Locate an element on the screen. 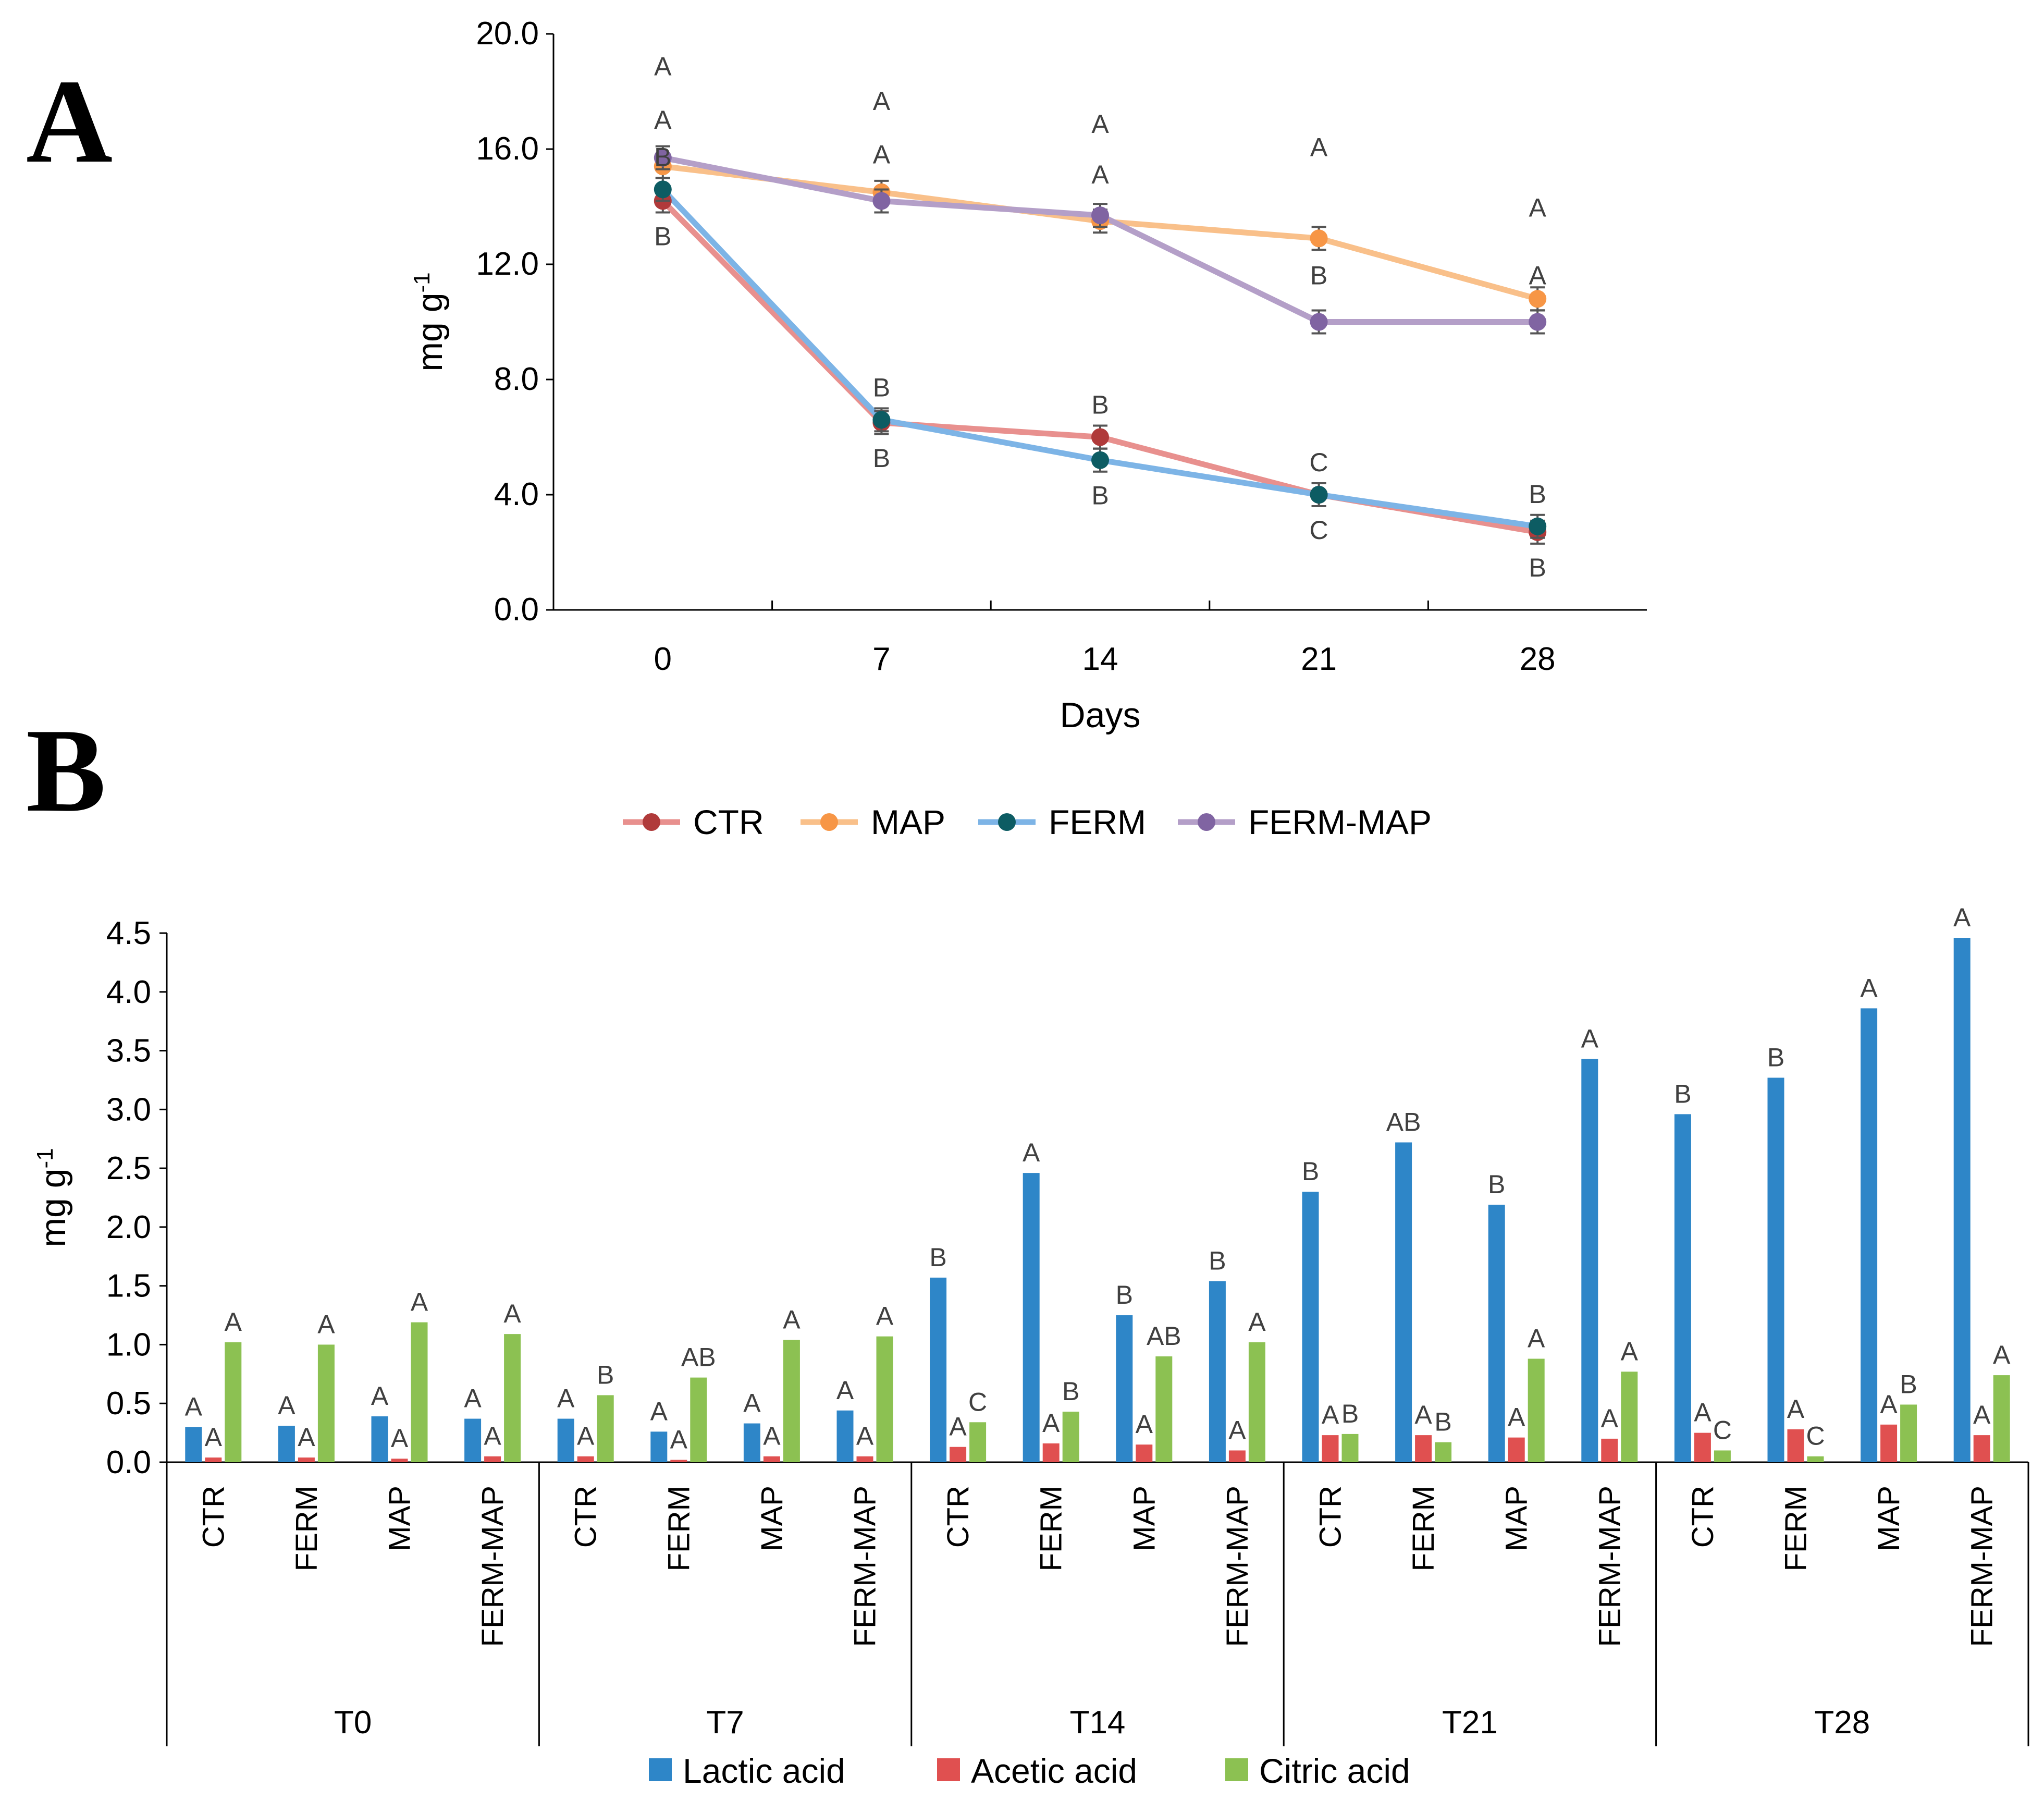  group-label: T7 is located at coordinates (725, 1723).